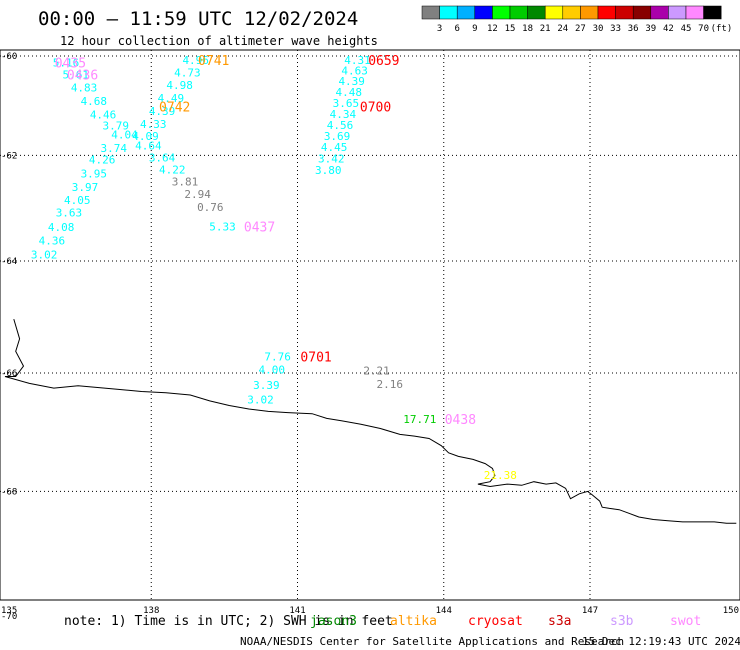 Image resolution: width=740 pixels, height=650 pixels. What do you see at coordinates (343, 114) in the screenshot?
I see `wave-height-value: 4.34` at bounding box center [343, 114].